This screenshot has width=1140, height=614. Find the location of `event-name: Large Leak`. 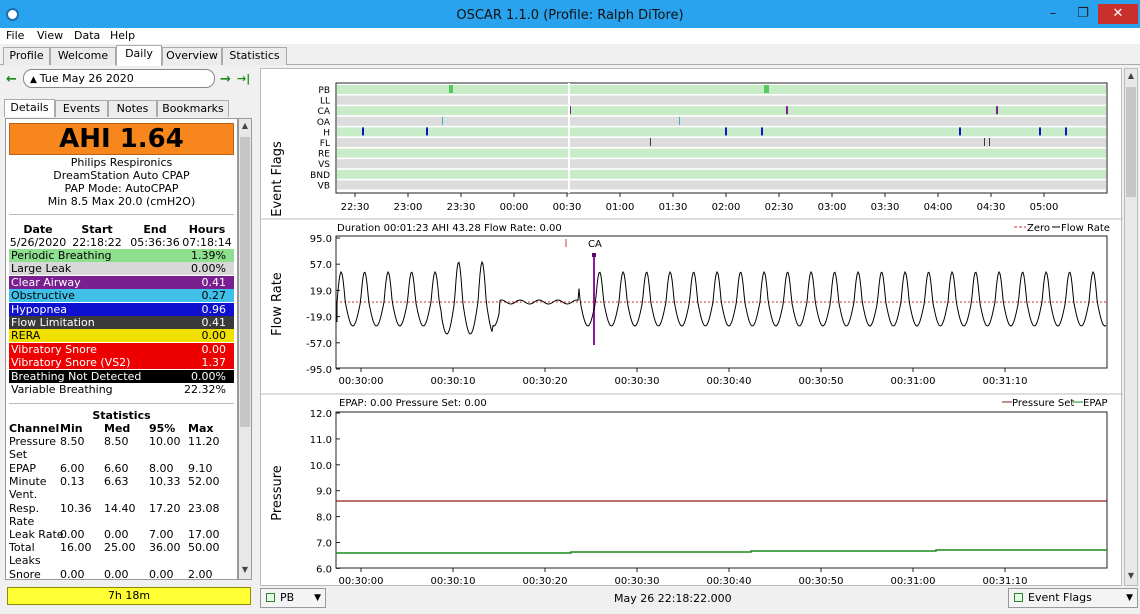

event-name: Large Leak is located at coordinates (41, 269).